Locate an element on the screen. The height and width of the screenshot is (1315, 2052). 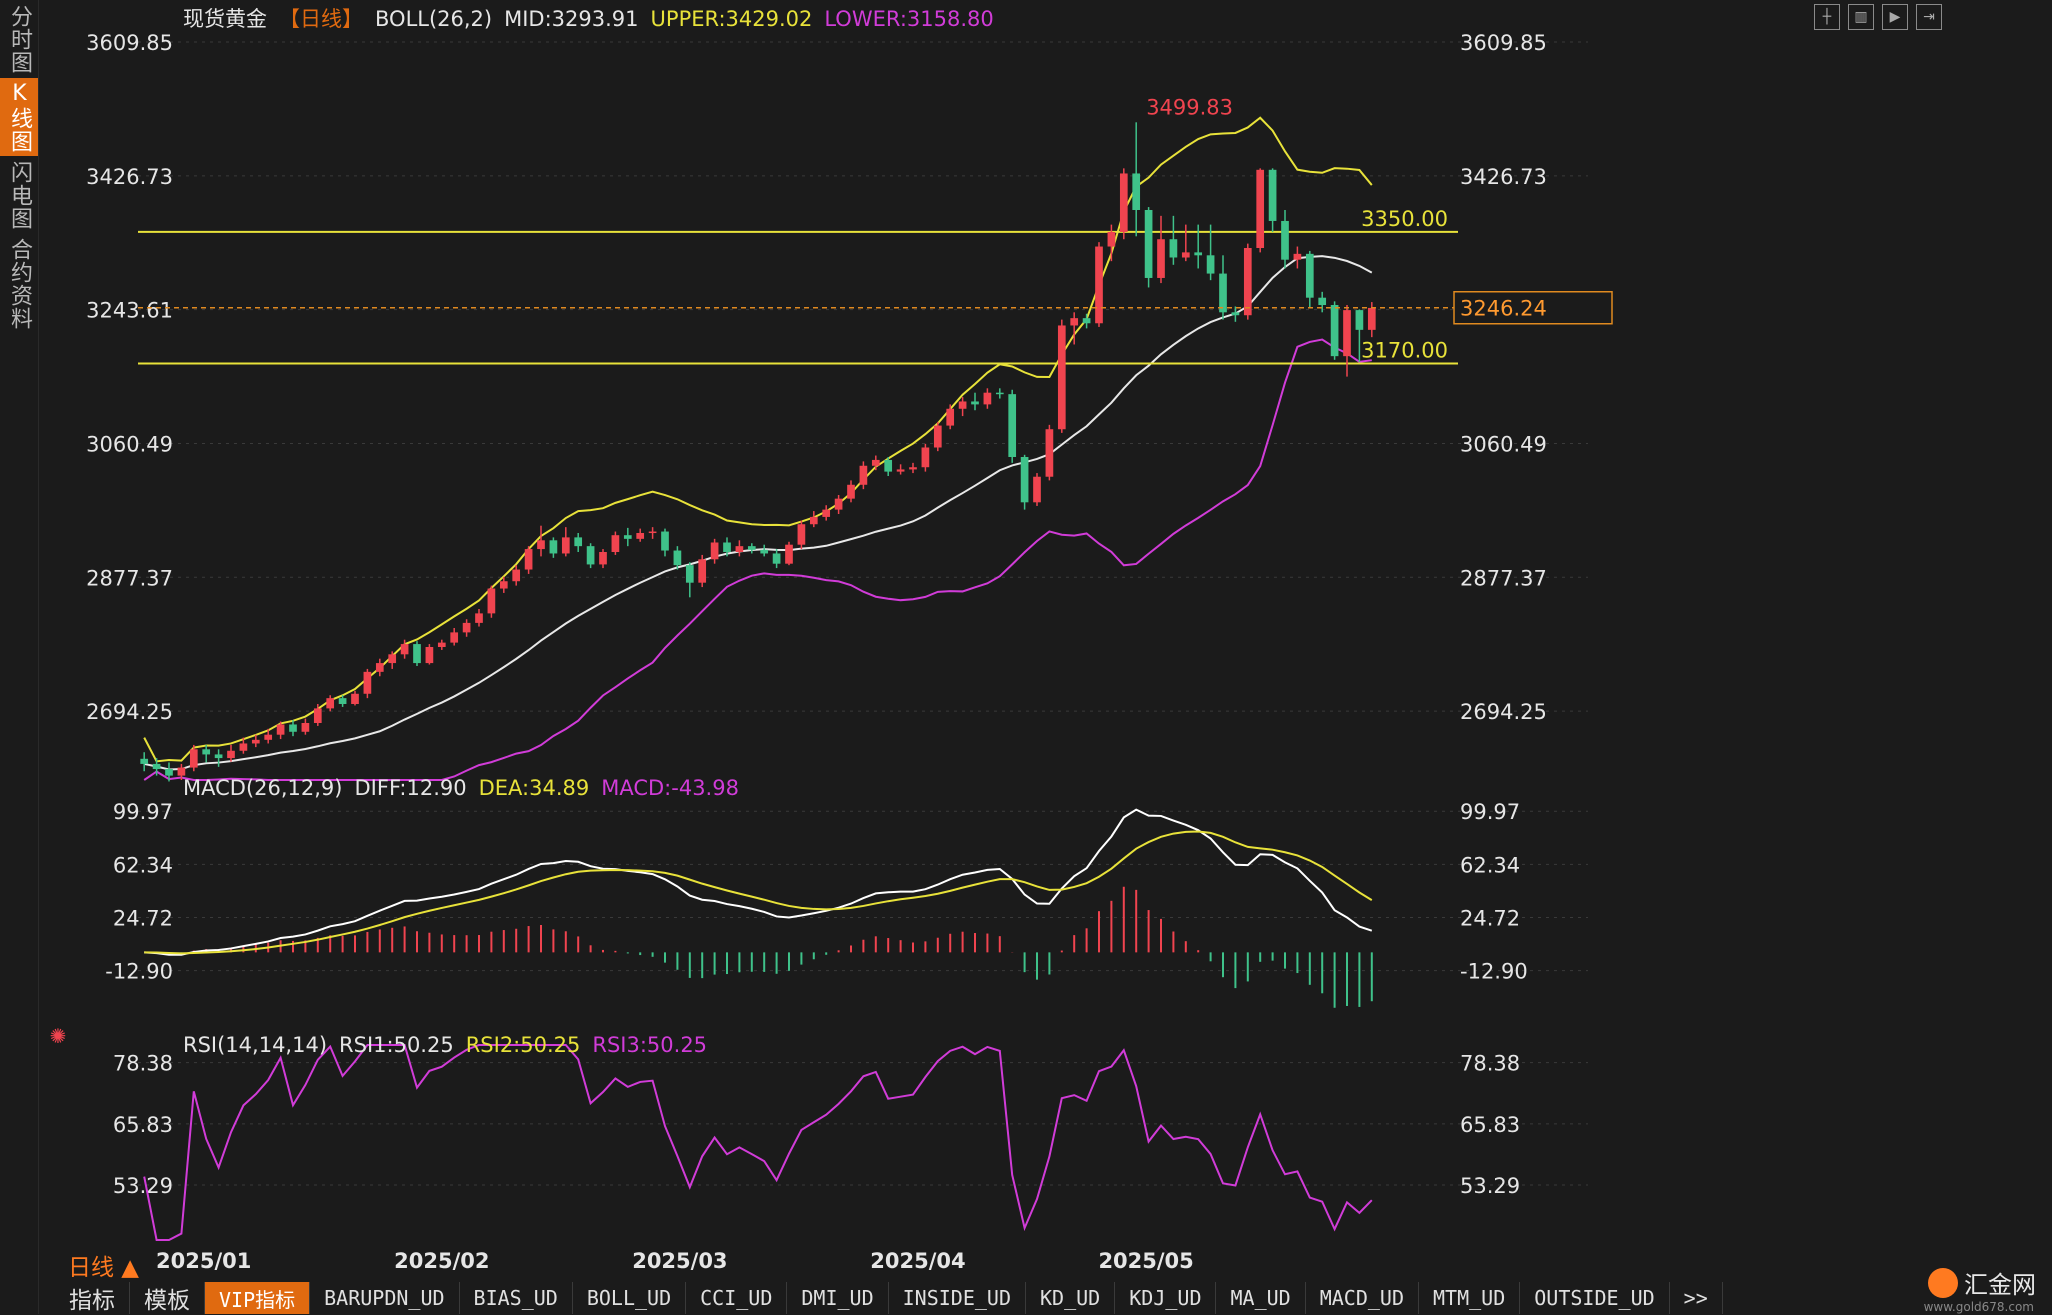
macd-y-tick-left: -12.90 is located at coordinates (139, 972).